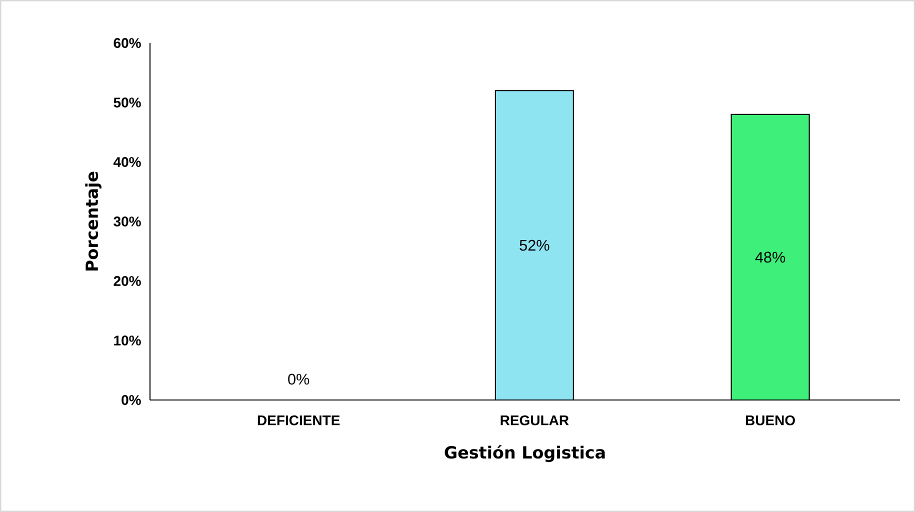 Image resolution: width=915 pixels, height=512 pixels. What do you see at coordinates (299, 420) in the screenshot?
I see `x-tick-label: DEFICIENTE` at bounding box center [299, 420].